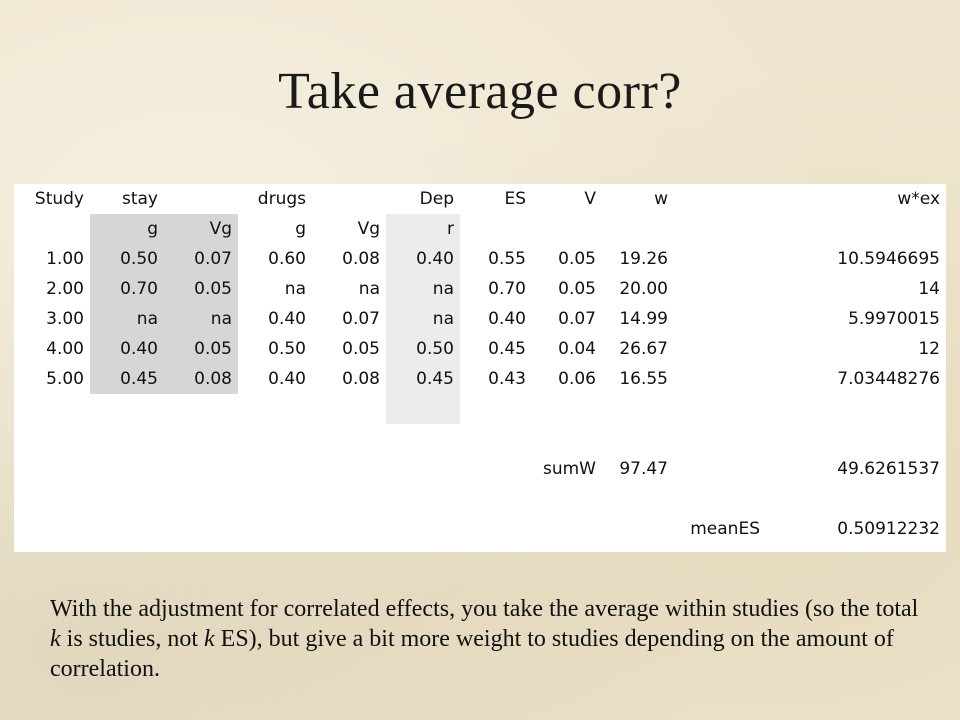 Image resolution: width=960 pixels, height=720 pixels. I want to click on table-cell: 12, so click(929, 349).